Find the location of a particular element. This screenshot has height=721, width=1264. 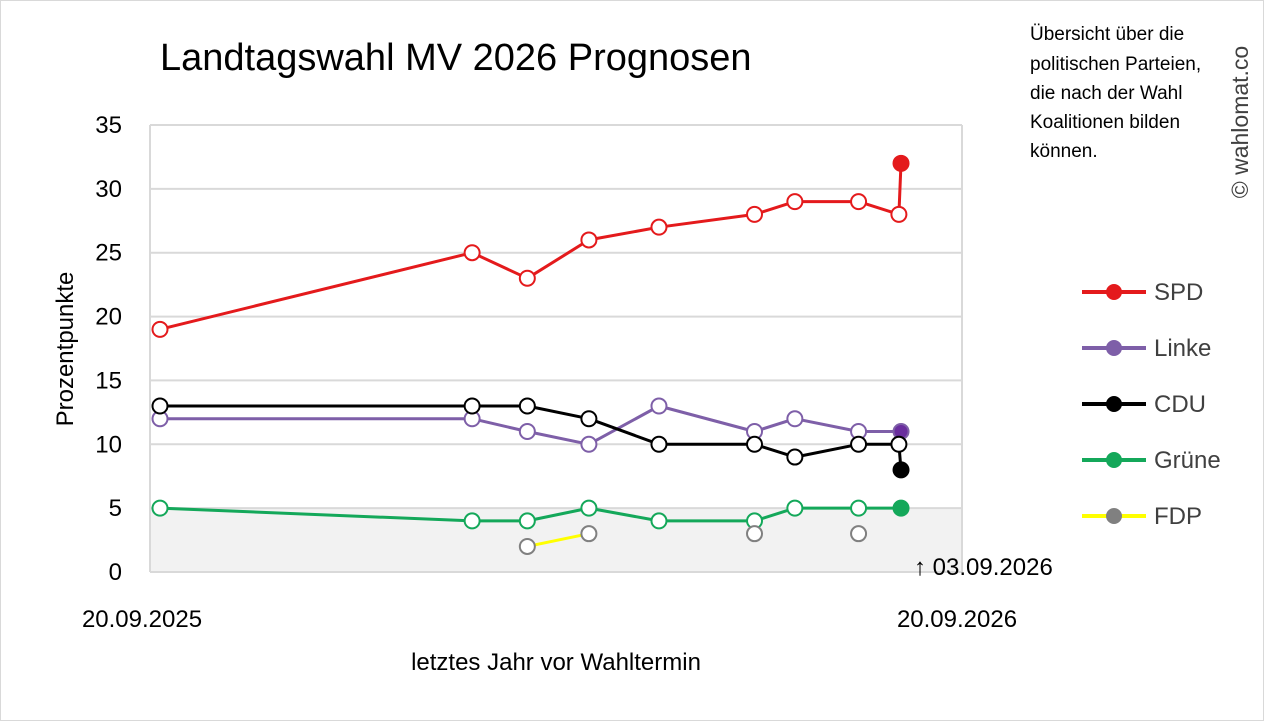

y-tick-label-15: 15 is located at coordinates (108, 380).